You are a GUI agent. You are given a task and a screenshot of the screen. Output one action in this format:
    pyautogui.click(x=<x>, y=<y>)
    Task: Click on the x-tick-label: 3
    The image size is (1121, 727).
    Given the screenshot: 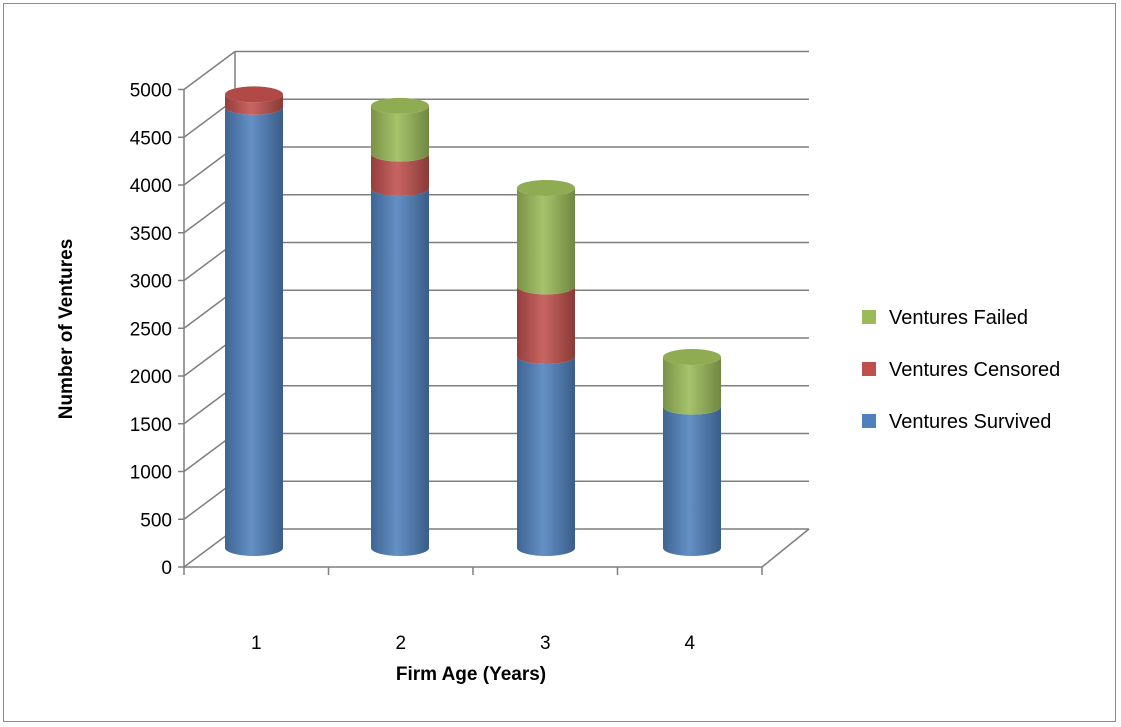 What is the action you would take?
    pyautogui.click(x=545, y=643)
    